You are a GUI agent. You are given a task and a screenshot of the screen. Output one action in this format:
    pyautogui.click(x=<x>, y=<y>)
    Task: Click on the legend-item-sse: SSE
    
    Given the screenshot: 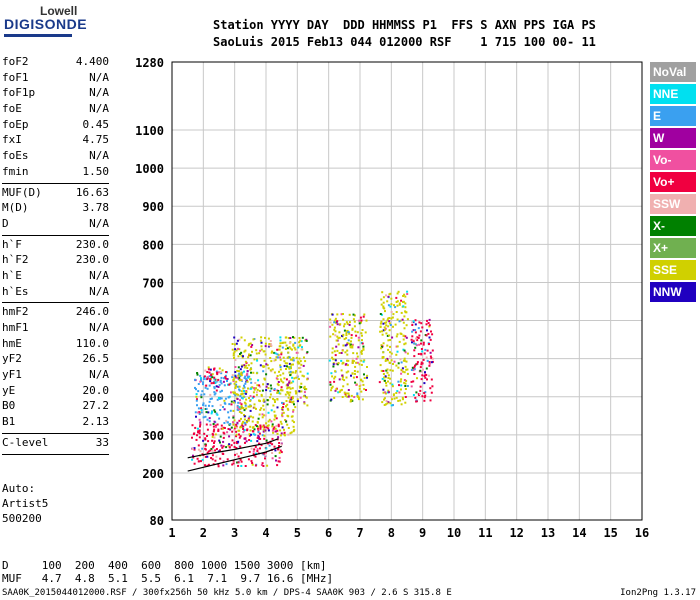 What is the action you would take?
    pyautogui.click(x=673, y=270)
    